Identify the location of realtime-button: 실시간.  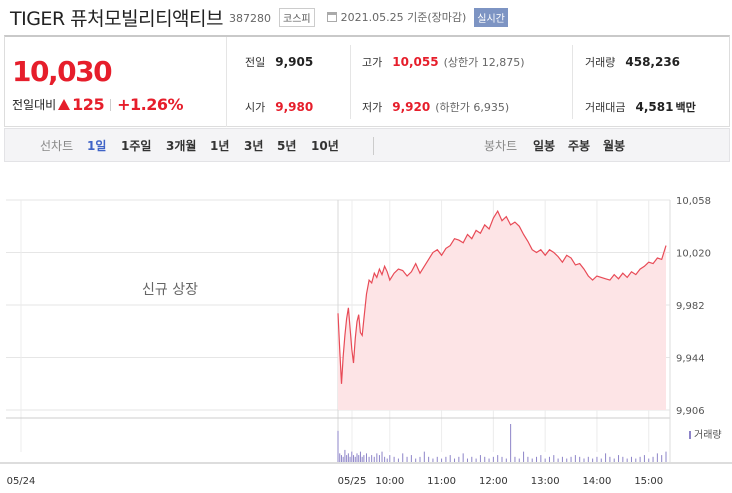
(491, 17).